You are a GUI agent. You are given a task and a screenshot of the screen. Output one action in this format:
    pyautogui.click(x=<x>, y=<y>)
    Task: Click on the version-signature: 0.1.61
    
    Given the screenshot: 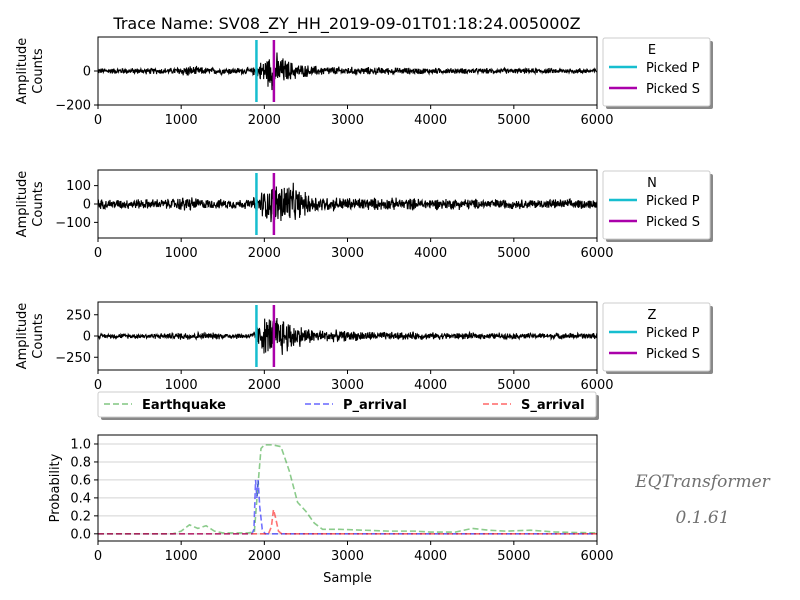 What is the action you would take?
    pyautogui.click(x=702, y=518)
    